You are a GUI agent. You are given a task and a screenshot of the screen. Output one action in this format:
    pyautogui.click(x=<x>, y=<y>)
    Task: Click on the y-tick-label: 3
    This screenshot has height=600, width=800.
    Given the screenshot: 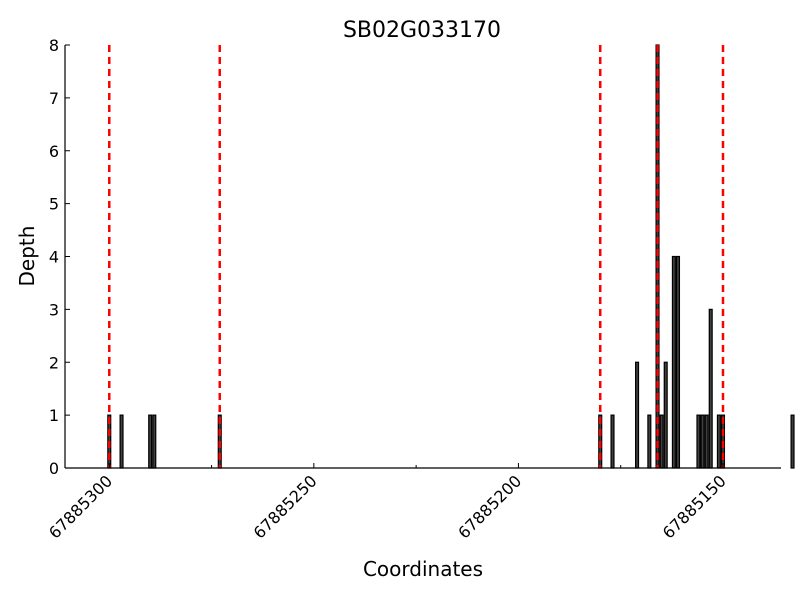 What is the action you would take?
    pyautogui.click(x=54, y=309)
    